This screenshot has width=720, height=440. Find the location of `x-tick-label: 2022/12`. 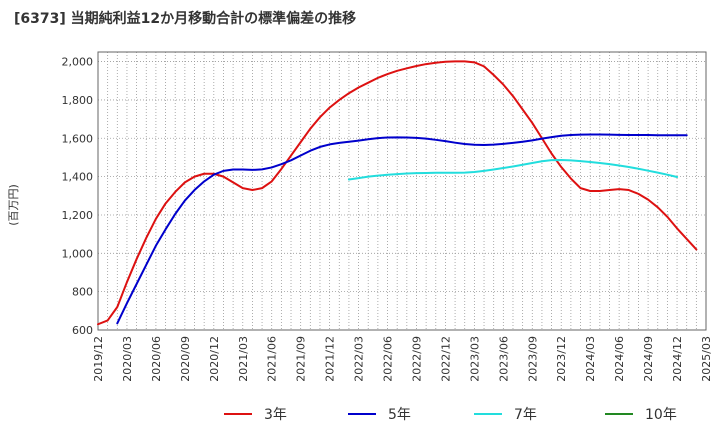

x-tick-label: 2022/12 is located at coordinates (445, 359).